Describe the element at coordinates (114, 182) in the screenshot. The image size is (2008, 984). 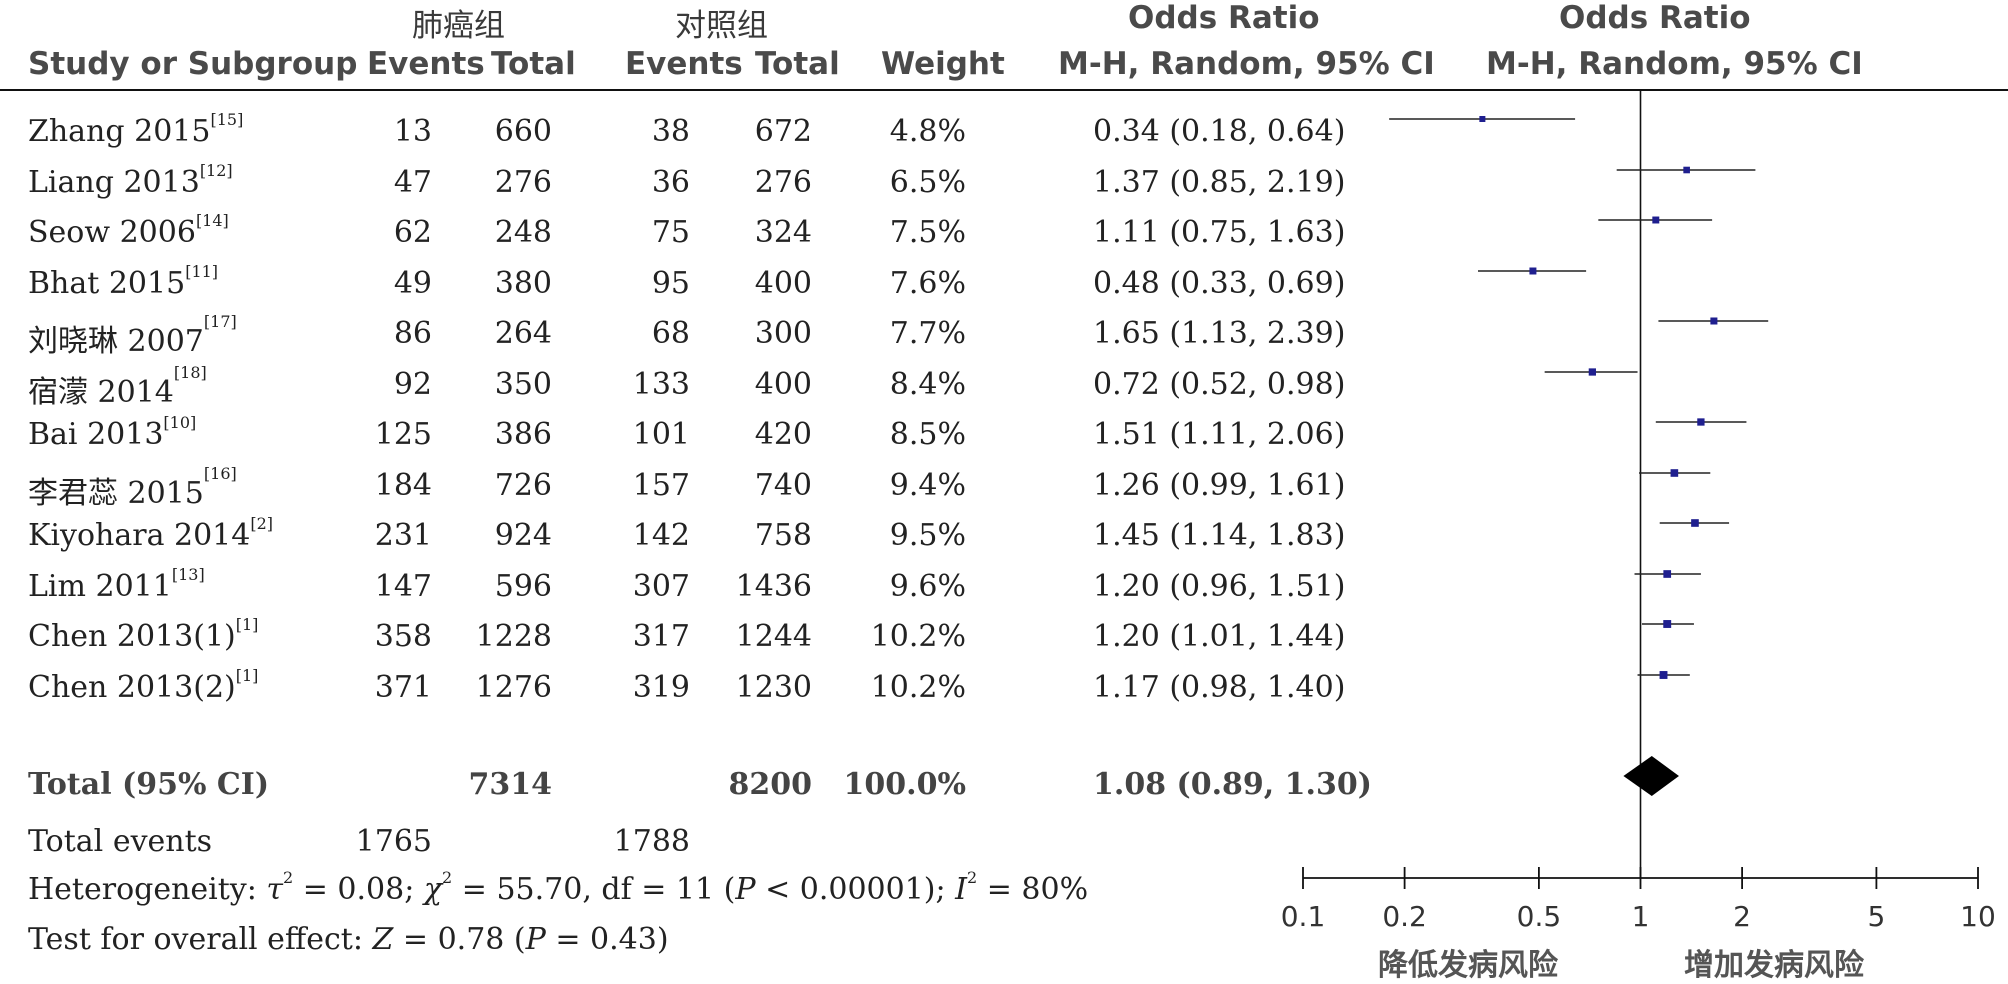
I see `study-name-text: Liang 2013` at that location.